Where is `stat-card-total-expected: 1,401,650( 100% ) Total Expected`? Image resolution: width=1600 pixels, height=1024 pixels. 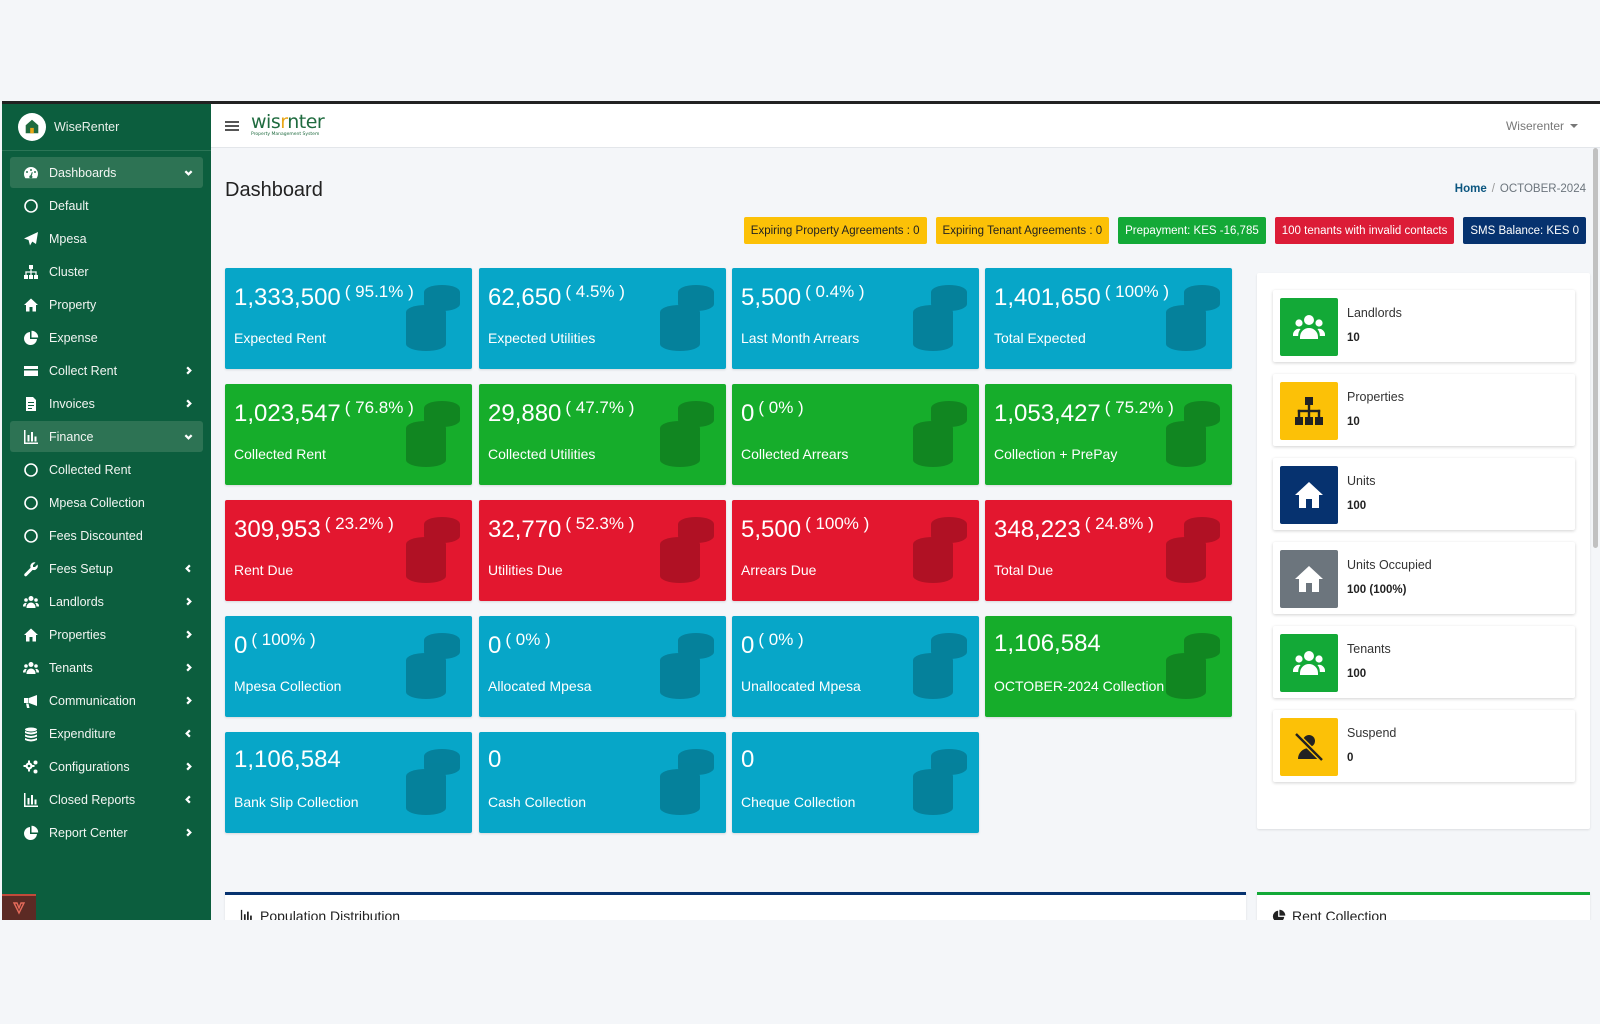 stat-card-total-expected: 1,401,650( 100% ) Total Expected is located at coordinates (1108, 318).